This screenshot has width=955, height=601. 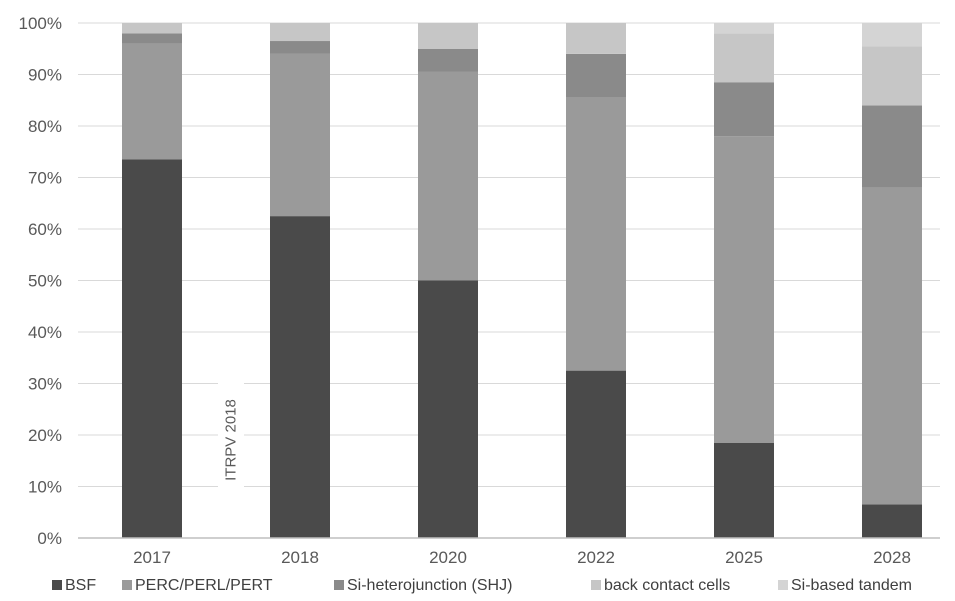 I want to click on x-tick-label: 2018, so click(x=300, y=557).